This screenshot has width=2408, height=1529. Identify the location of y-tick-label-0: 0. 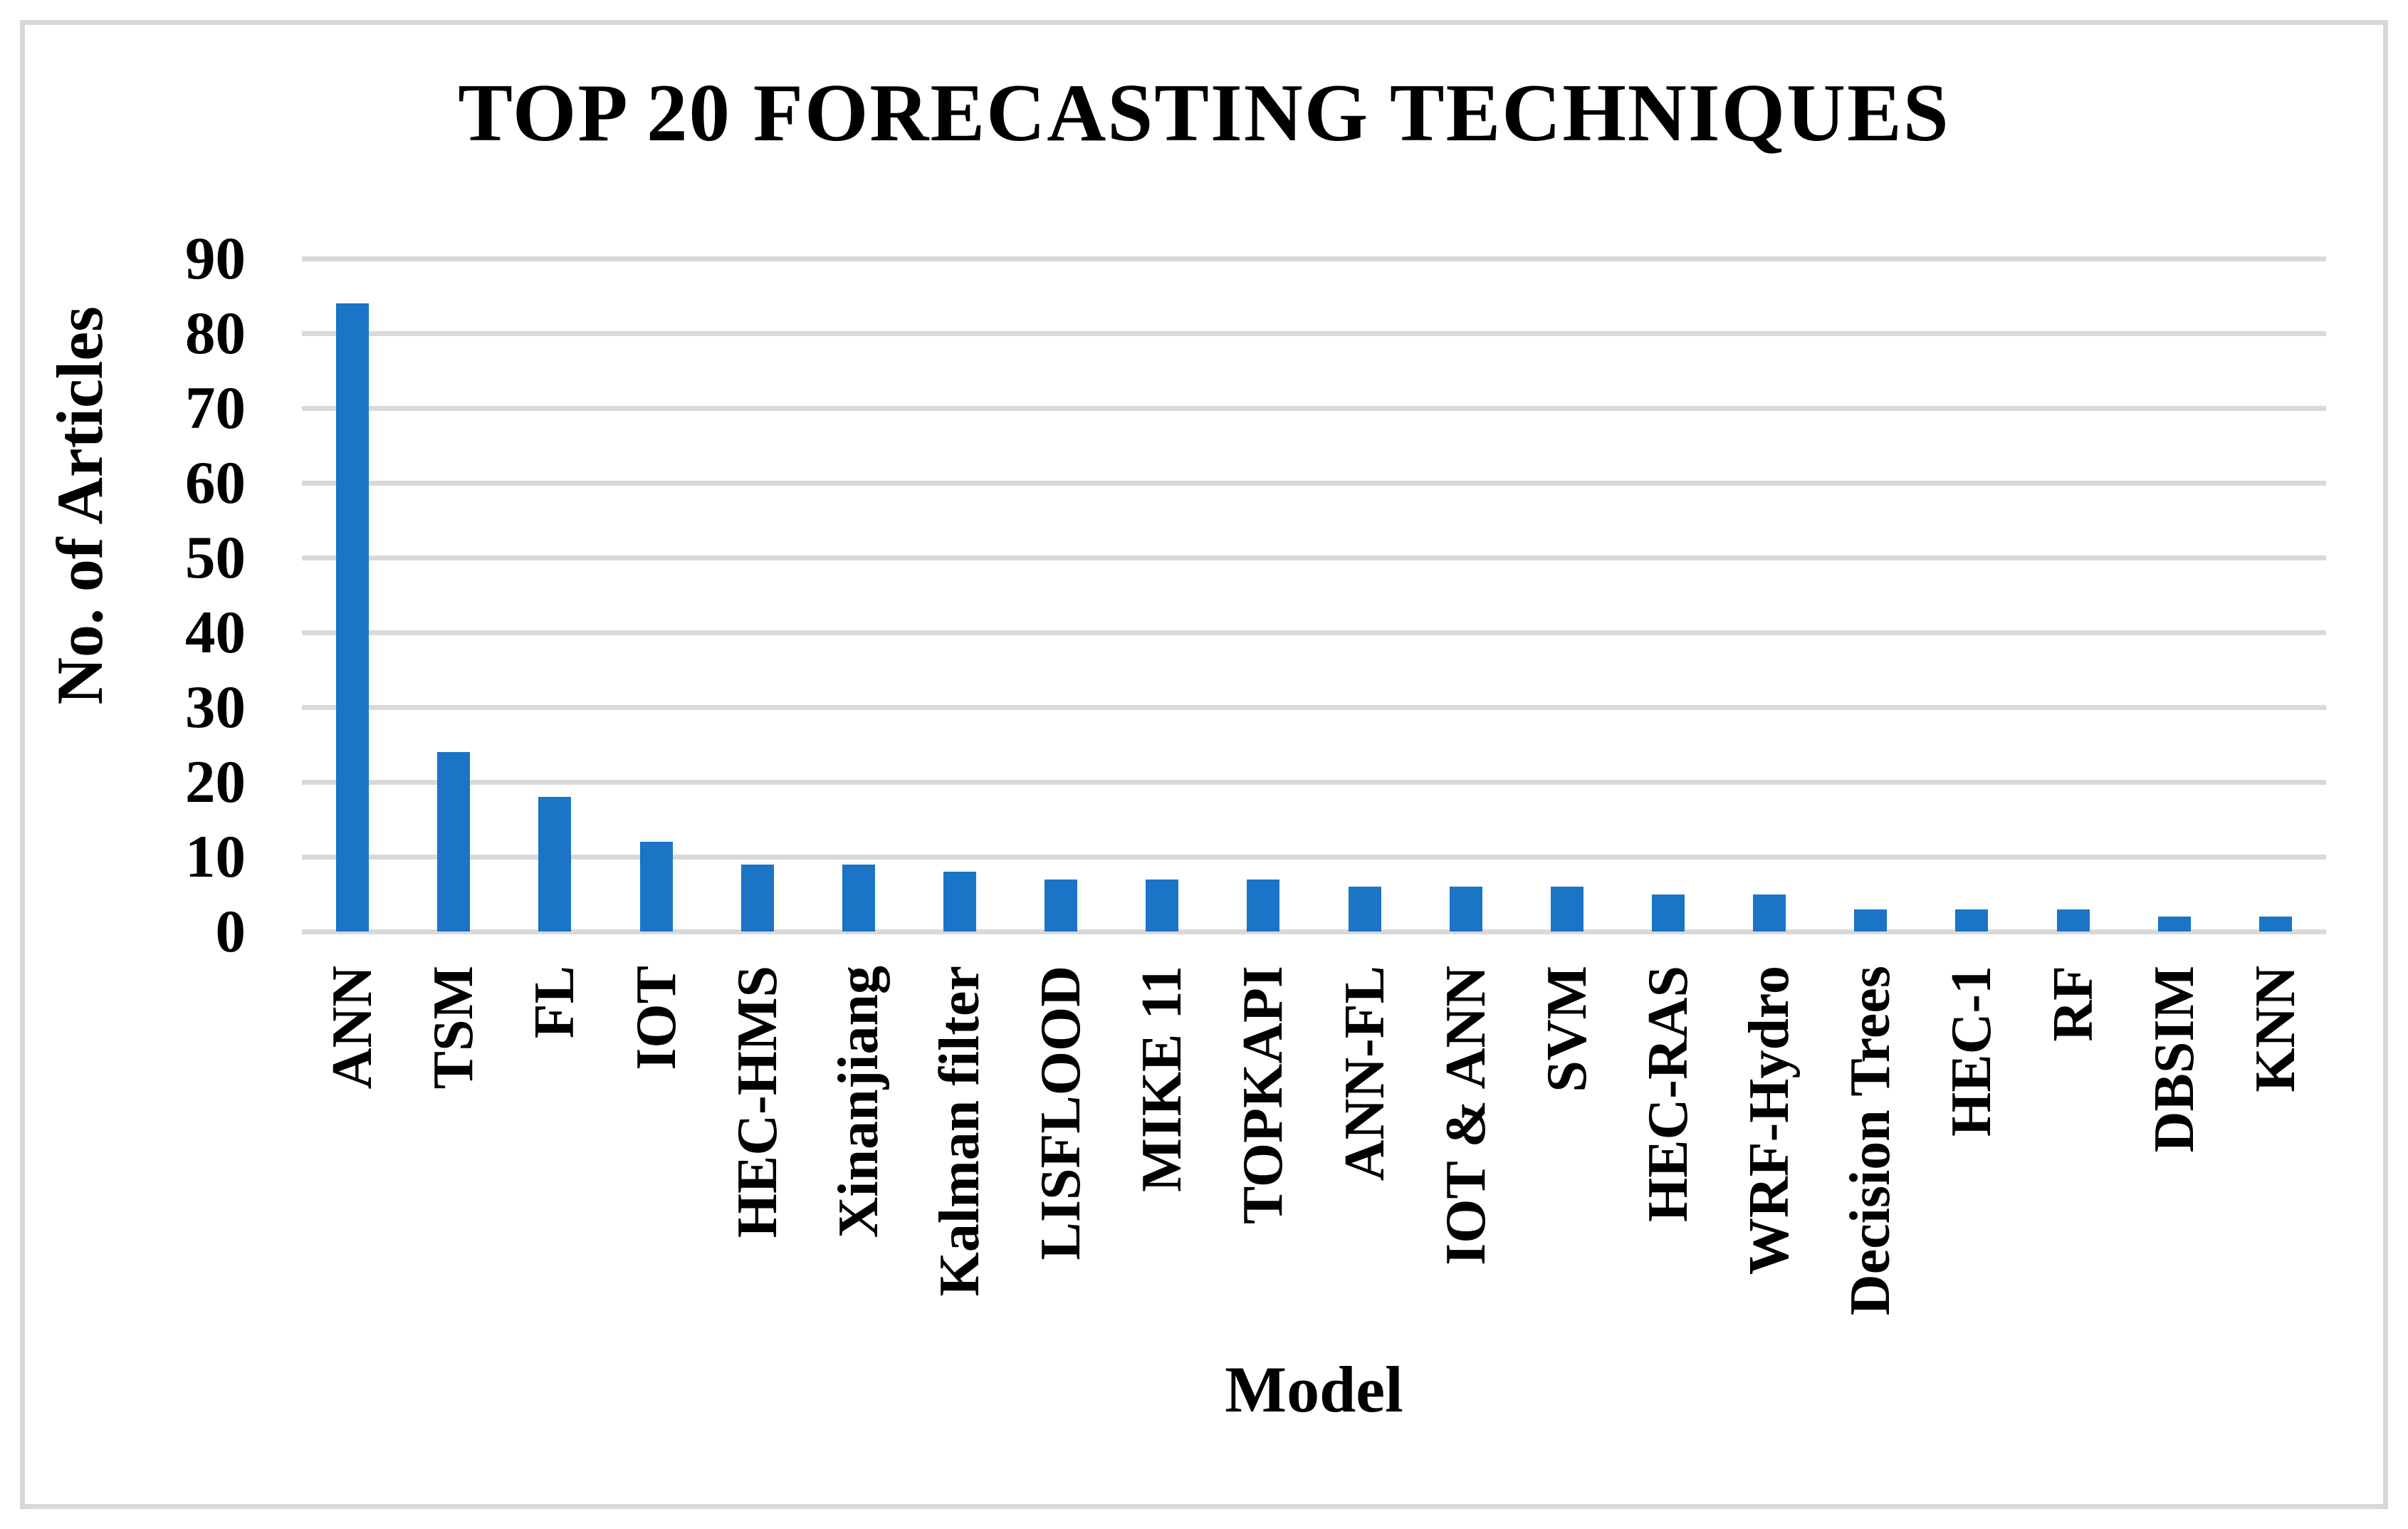
(230, 931).